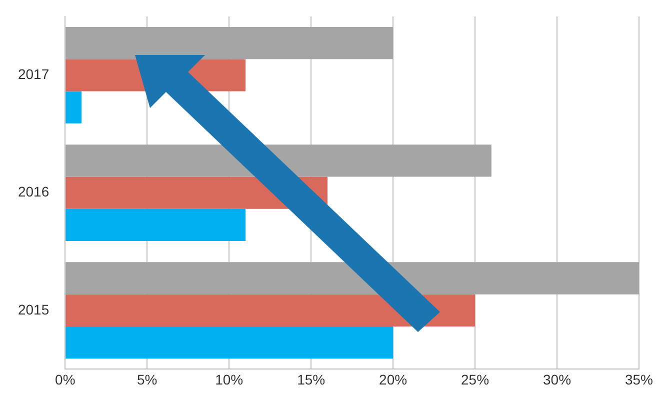 The width and height of the screenshot is (656, 400). Describe the element at coordinates (147, 379) in the screenshot. I see `x-tick-label: 5%` at that location.